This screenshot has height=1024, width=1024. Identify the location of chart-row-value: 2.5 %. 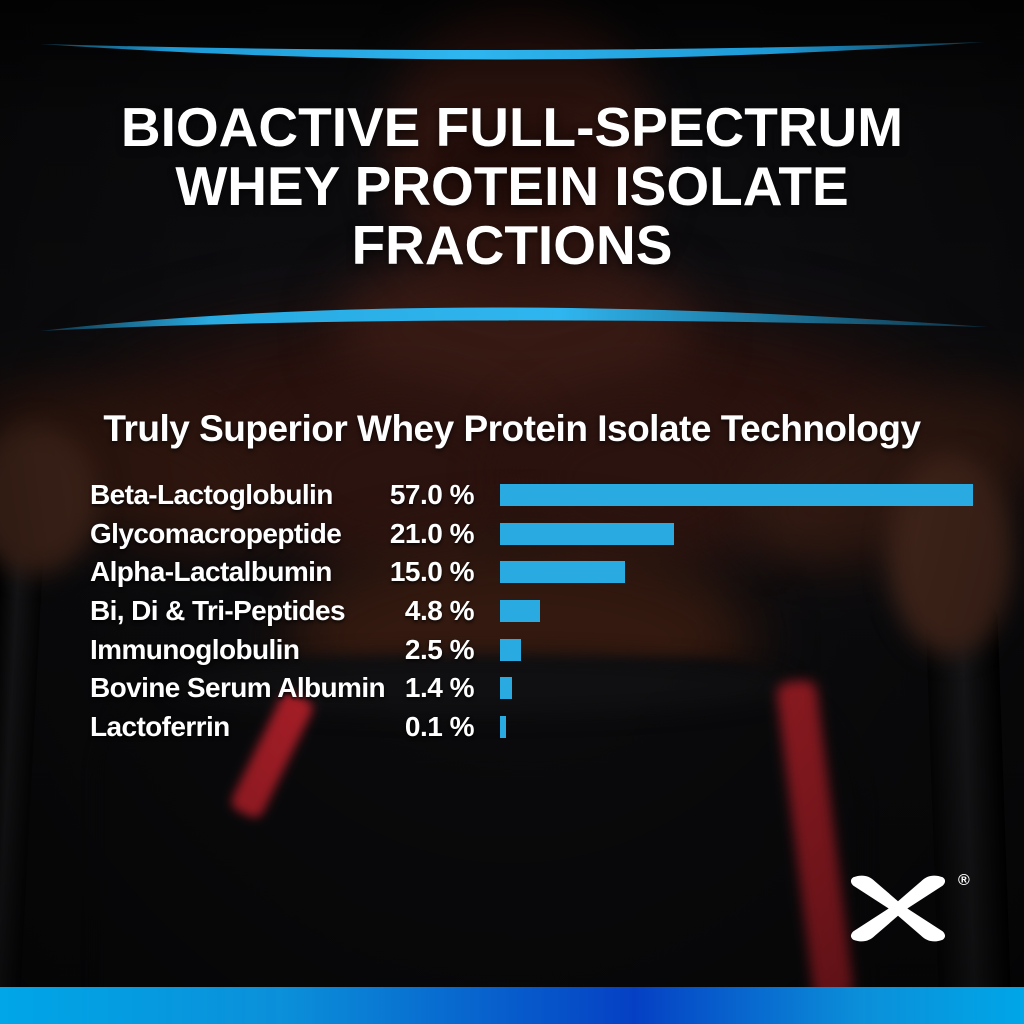
(439, 649).